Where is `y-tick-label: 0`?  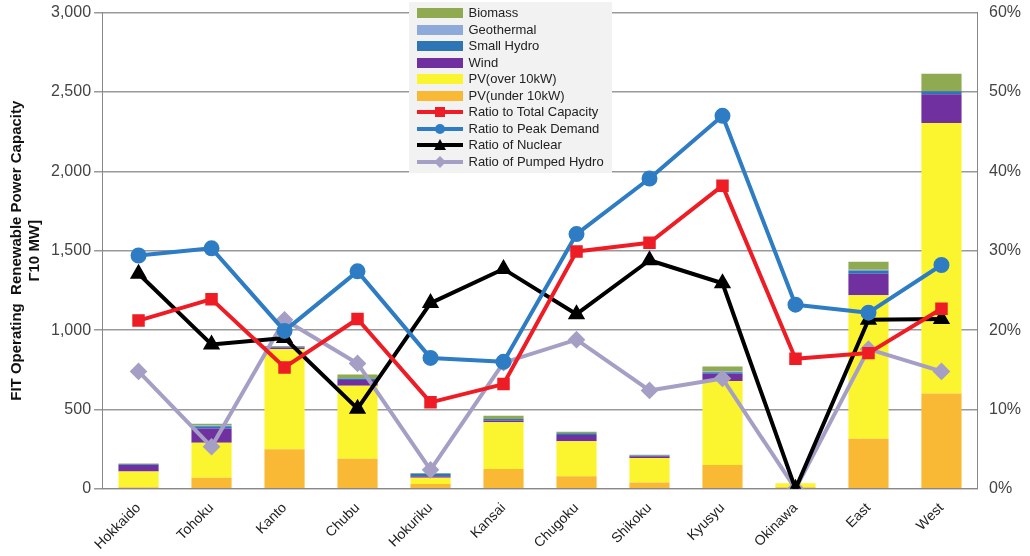
y-tick-label: 0 is located at coordinates (87, 488).